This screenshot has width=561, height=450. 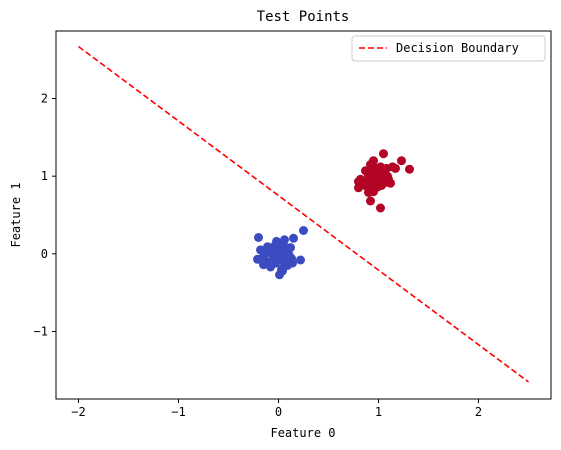 What do you see at coordinates (44, 254) in the screenshot?
I see `y-tick-label: 0` at bounding box center [44, 254].